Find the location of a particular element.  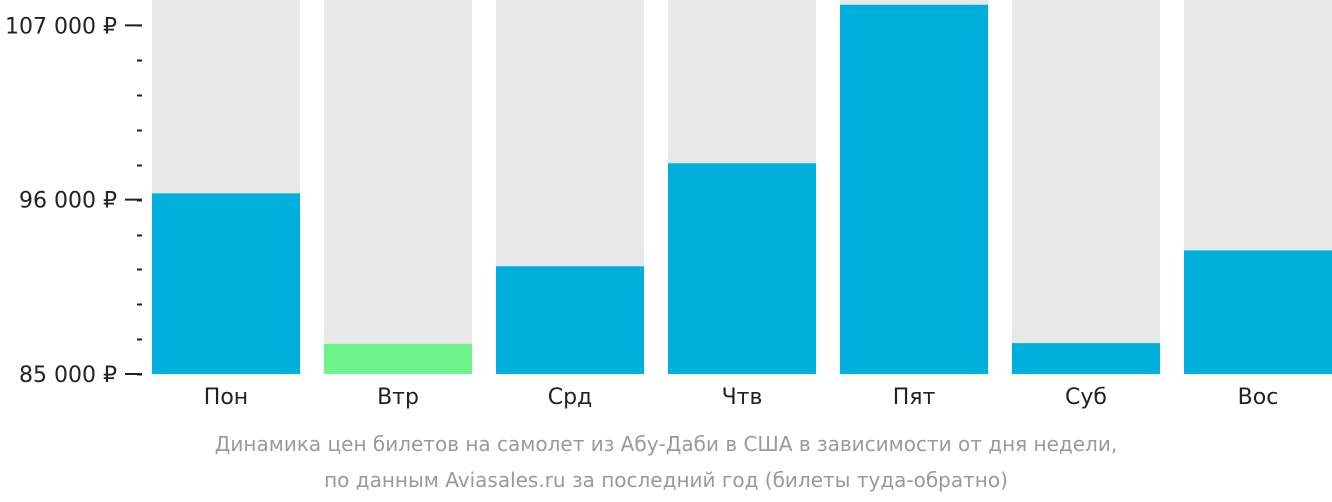

x-axis: Пон Втр Срд Чтв Пят Суб Вос is located at coordinates (741, 397).